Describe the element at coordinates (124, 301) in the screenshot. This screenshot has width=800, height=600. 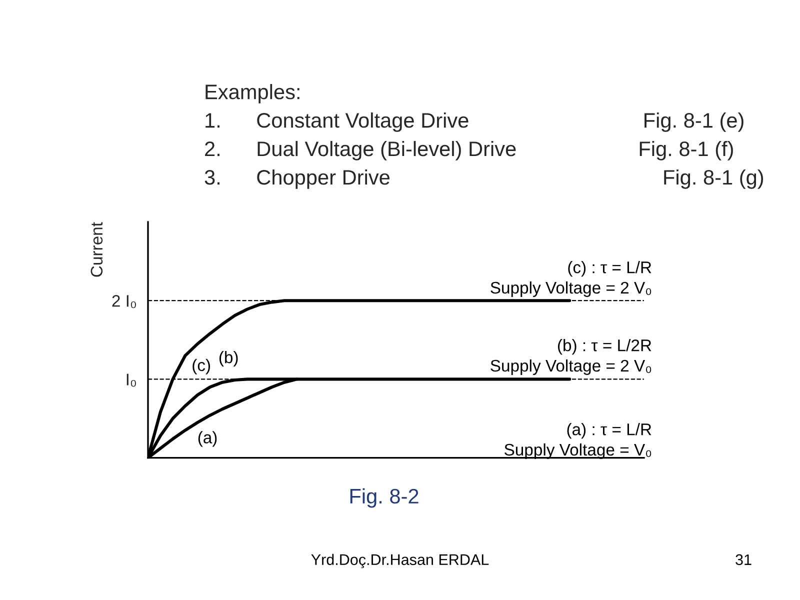
I see `ref-line-label: 2 I₀` at that location.